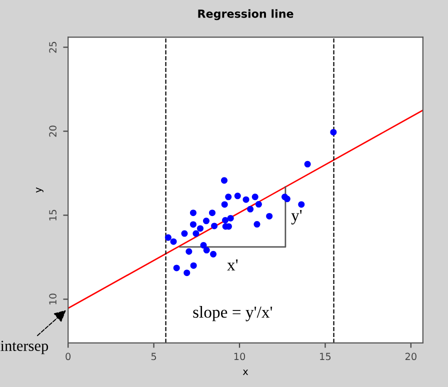 Image resolution: width=448 pixels, height=387 pixels. What do you see at coordinates (240, 356) in the screenshot?
I see `x-tick-label: 10` at bounding box center [240, 356].